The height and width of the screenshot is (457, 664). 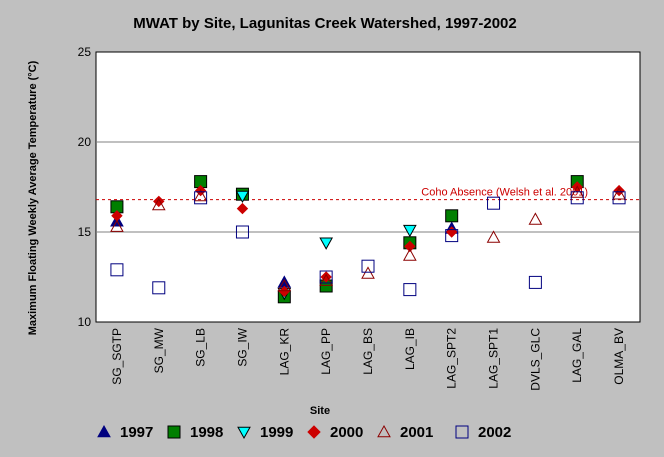 I want to click on legend-marker-1997, so click(x=104, y=431).